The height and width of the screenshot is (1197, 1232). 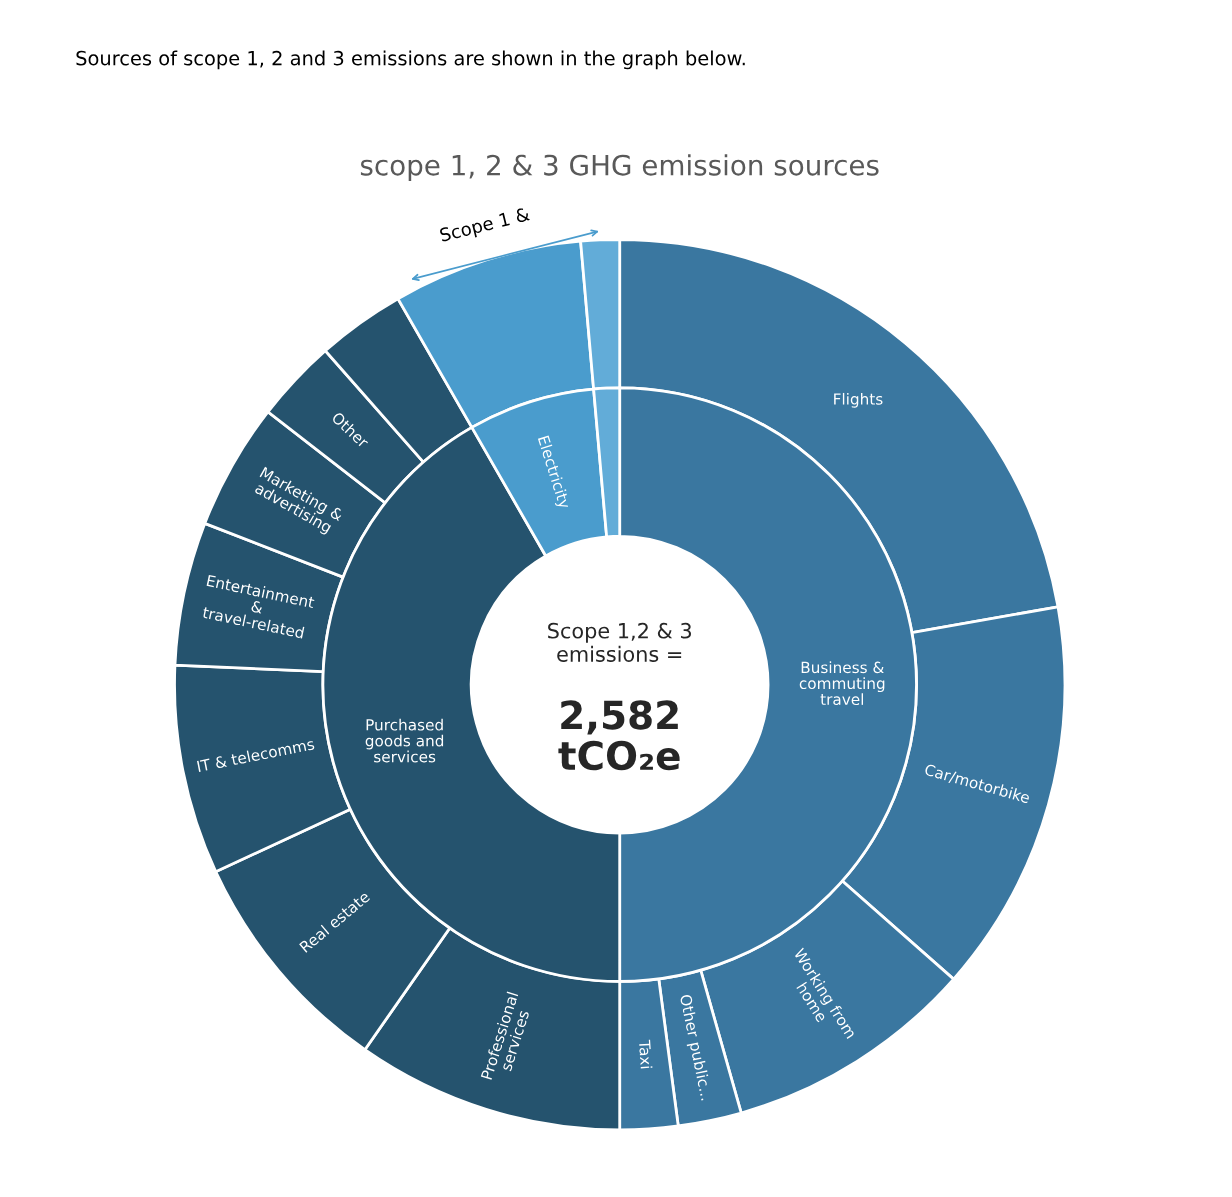 What do you see at coordinates (858, 400) in the screenshot?
I see `slice-label: Flights` at bounding box center [858, 400].